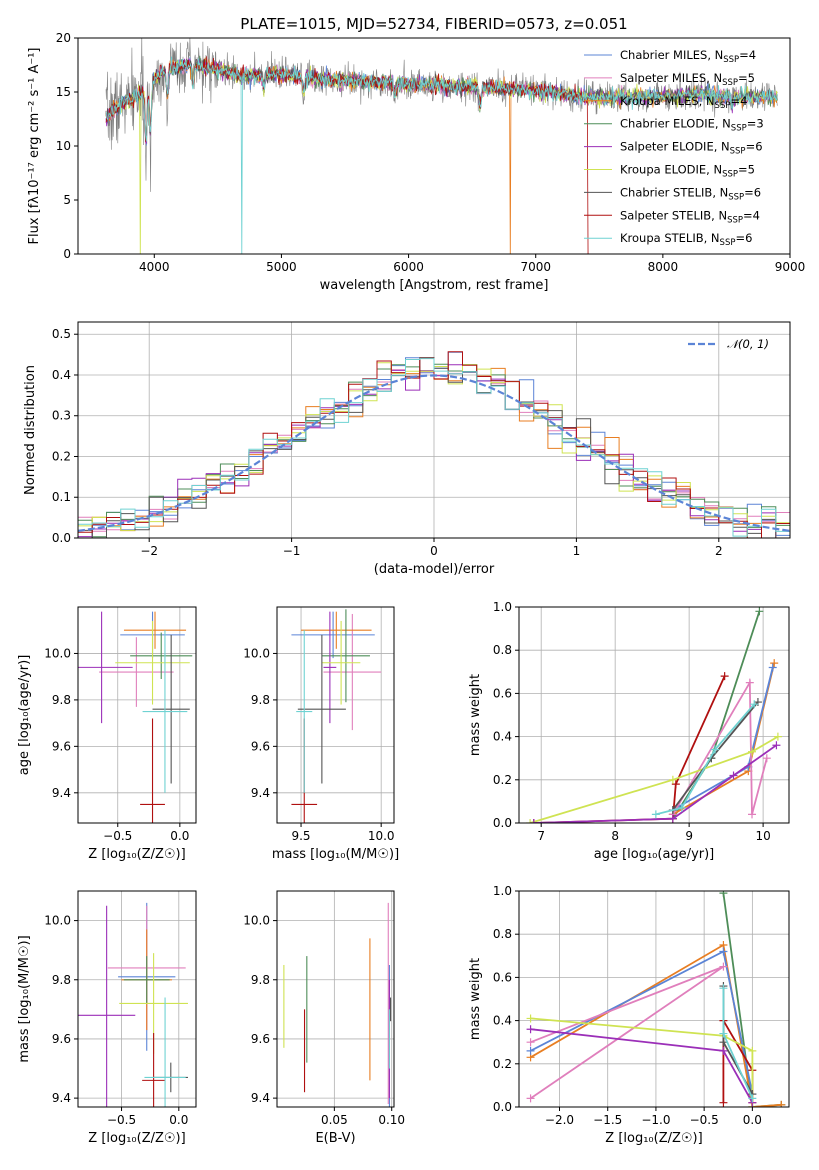 The image size is (819, 1170). Describe the element at coordinates (61, 416) in the screenshot. I see `y-tick-label: 0.3` at that location.